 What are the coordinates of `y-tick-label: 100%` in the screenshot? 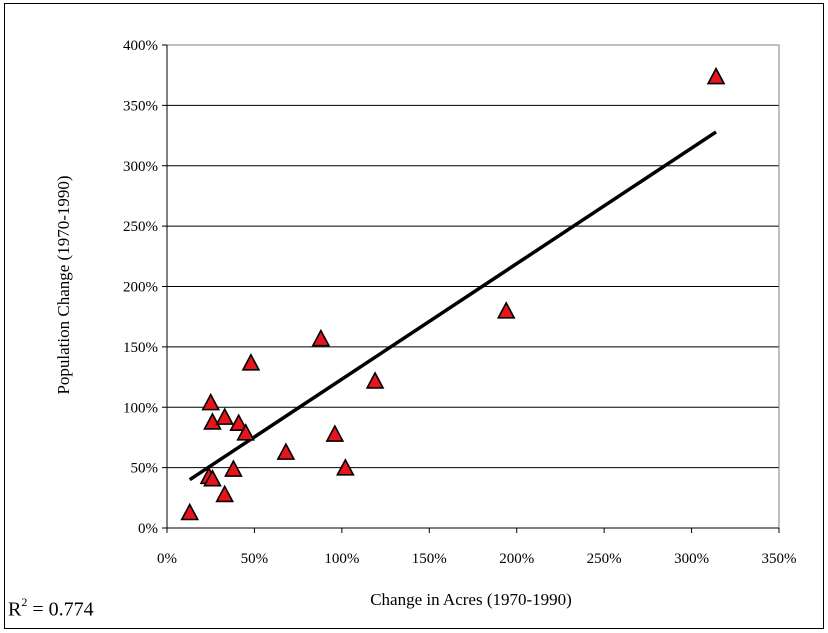 It's located at (140, 408).